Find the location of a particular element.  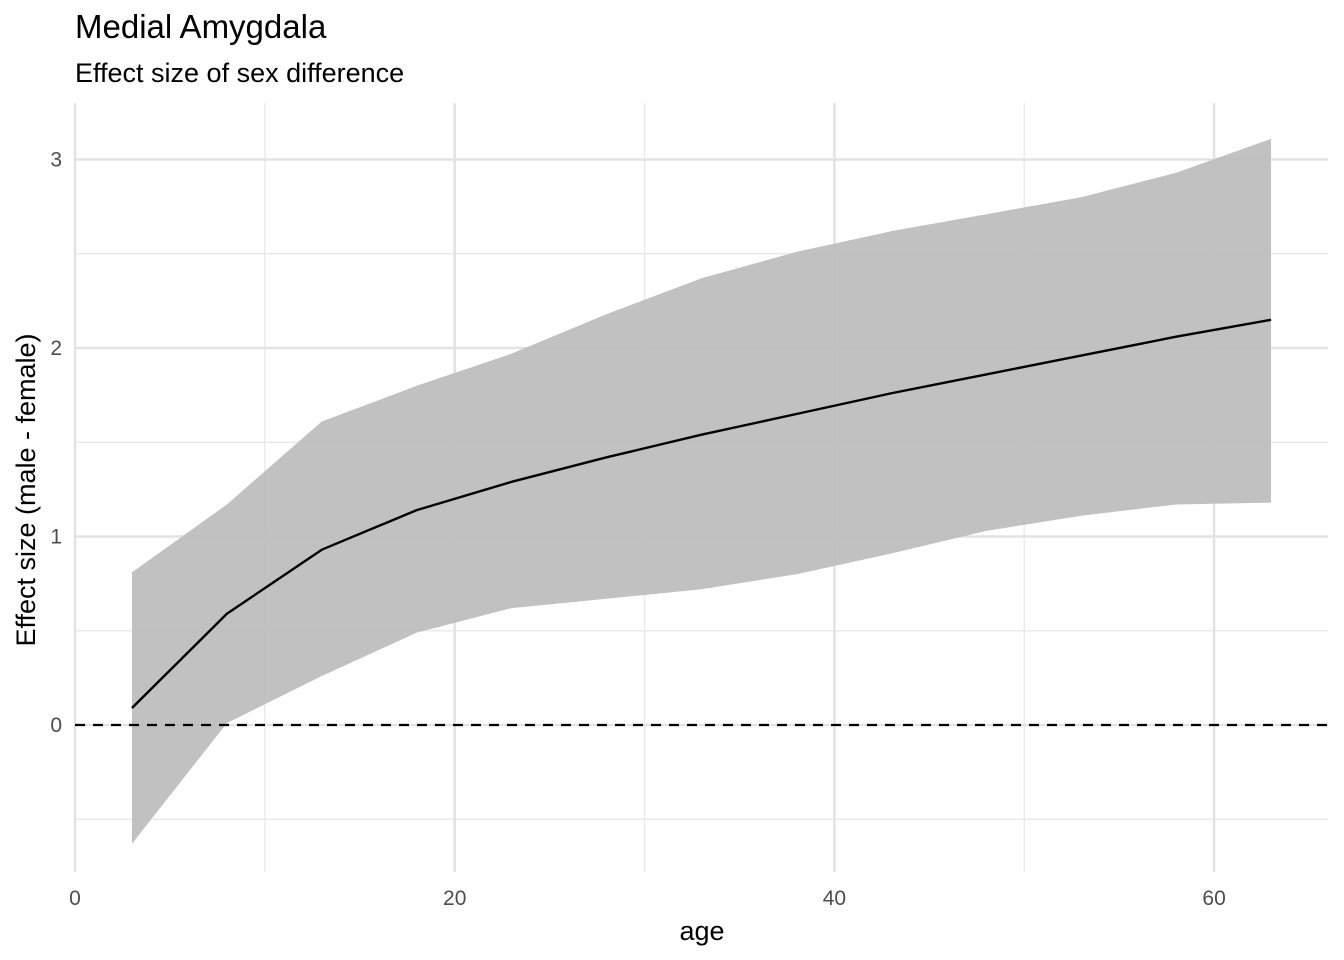

y-tick-label: 0 is located at coordinates (56, 725).